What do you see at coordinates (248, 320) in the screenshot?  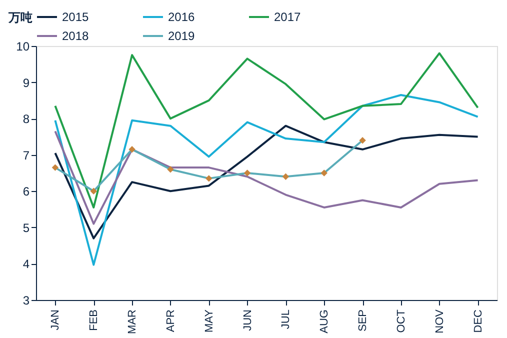 I see `x-tick-label: JUN` at bounding box center [248, 320].